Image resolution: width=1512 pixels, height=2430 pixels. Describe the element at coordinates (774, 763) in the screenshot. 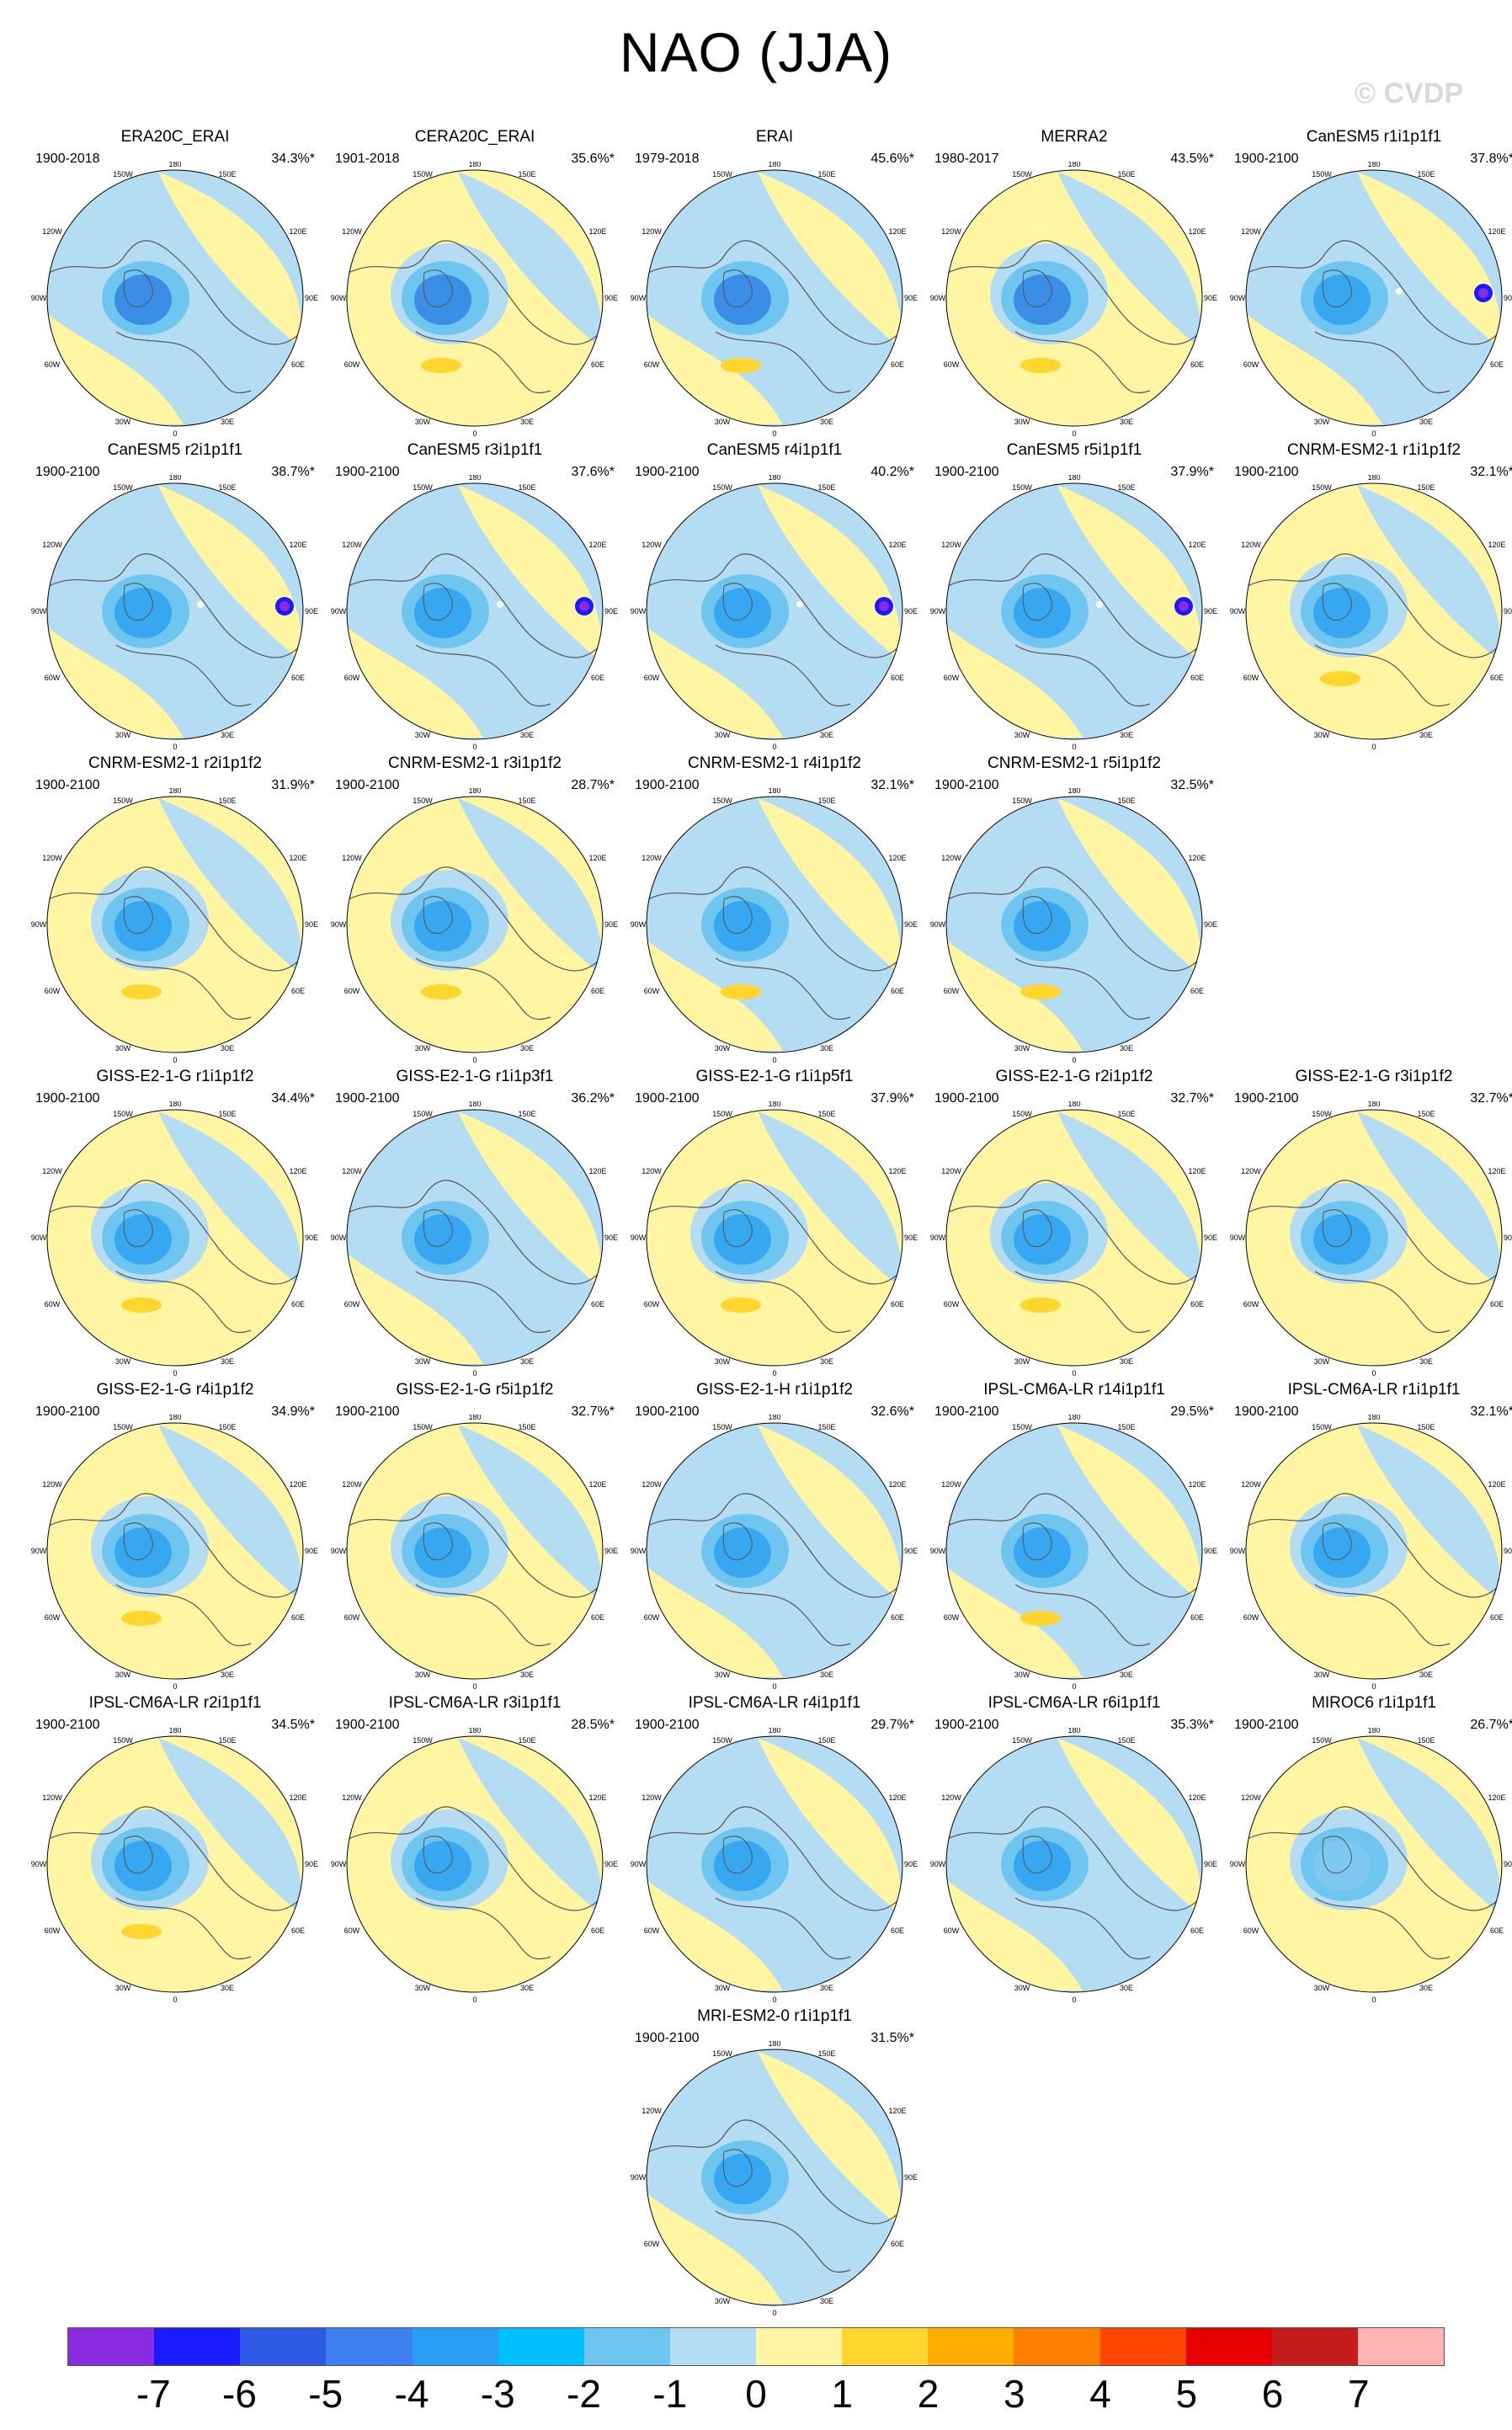

I see `panel-title: CNRM-ESM2-1 r4i1p1f2` at that location.